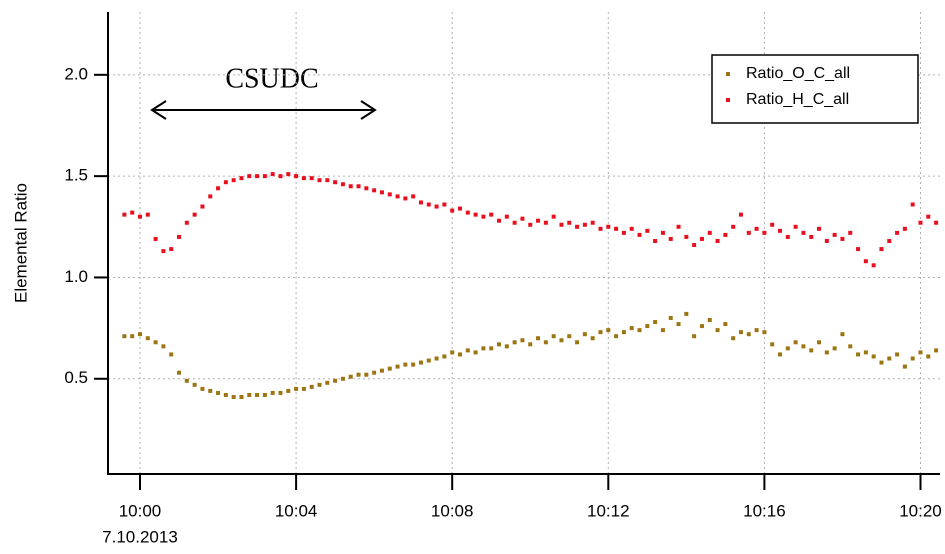 Image resolution: width=945 pixels, height=554 pixels. I want to click on legend-label: Ratio_H_C_all, so click(797, 99).